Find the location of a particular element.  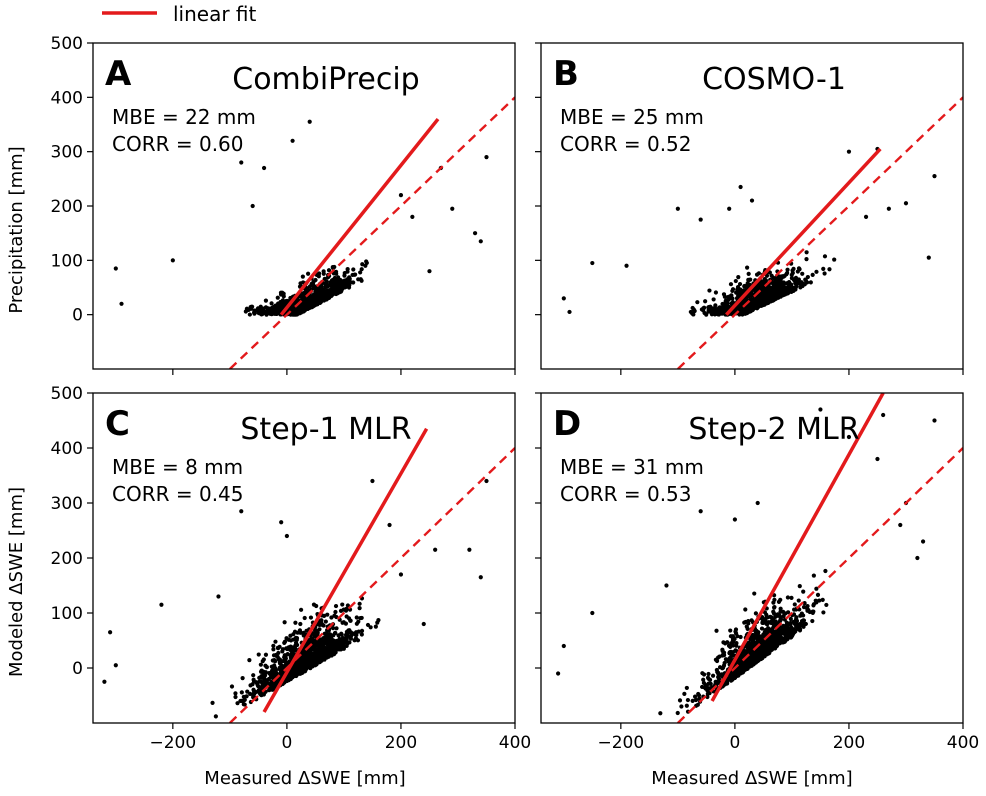

y-axis-label-top: Precipitation [mm] is located at coordinates (16, 229).